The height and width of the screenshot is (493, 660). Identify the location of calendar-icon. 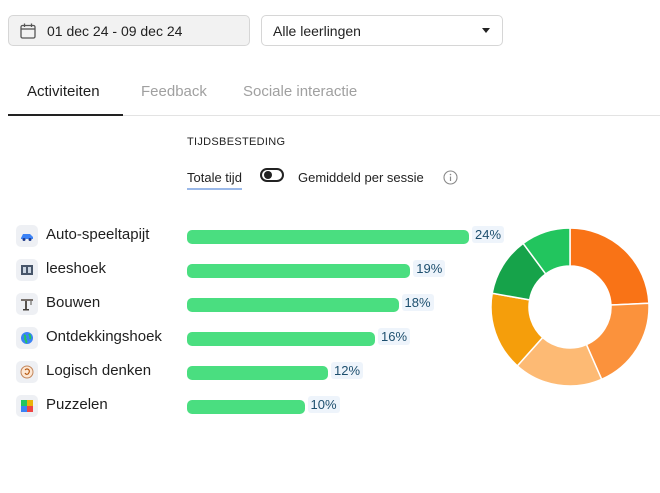
(28, 31).